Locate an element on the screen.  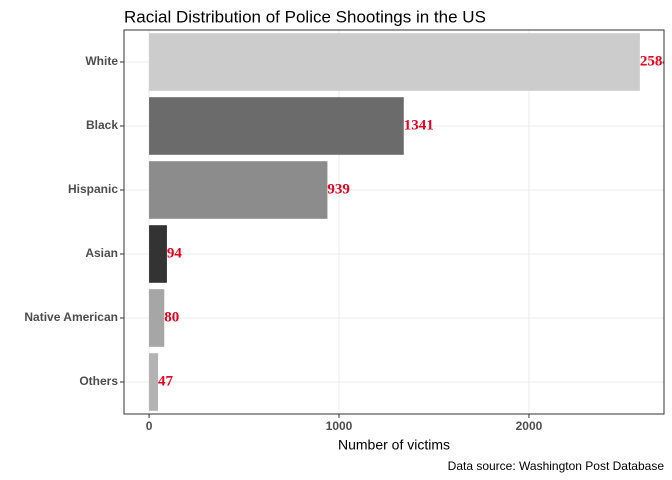
x-axis-label: Number of victims is located at coordinates (394, 445).